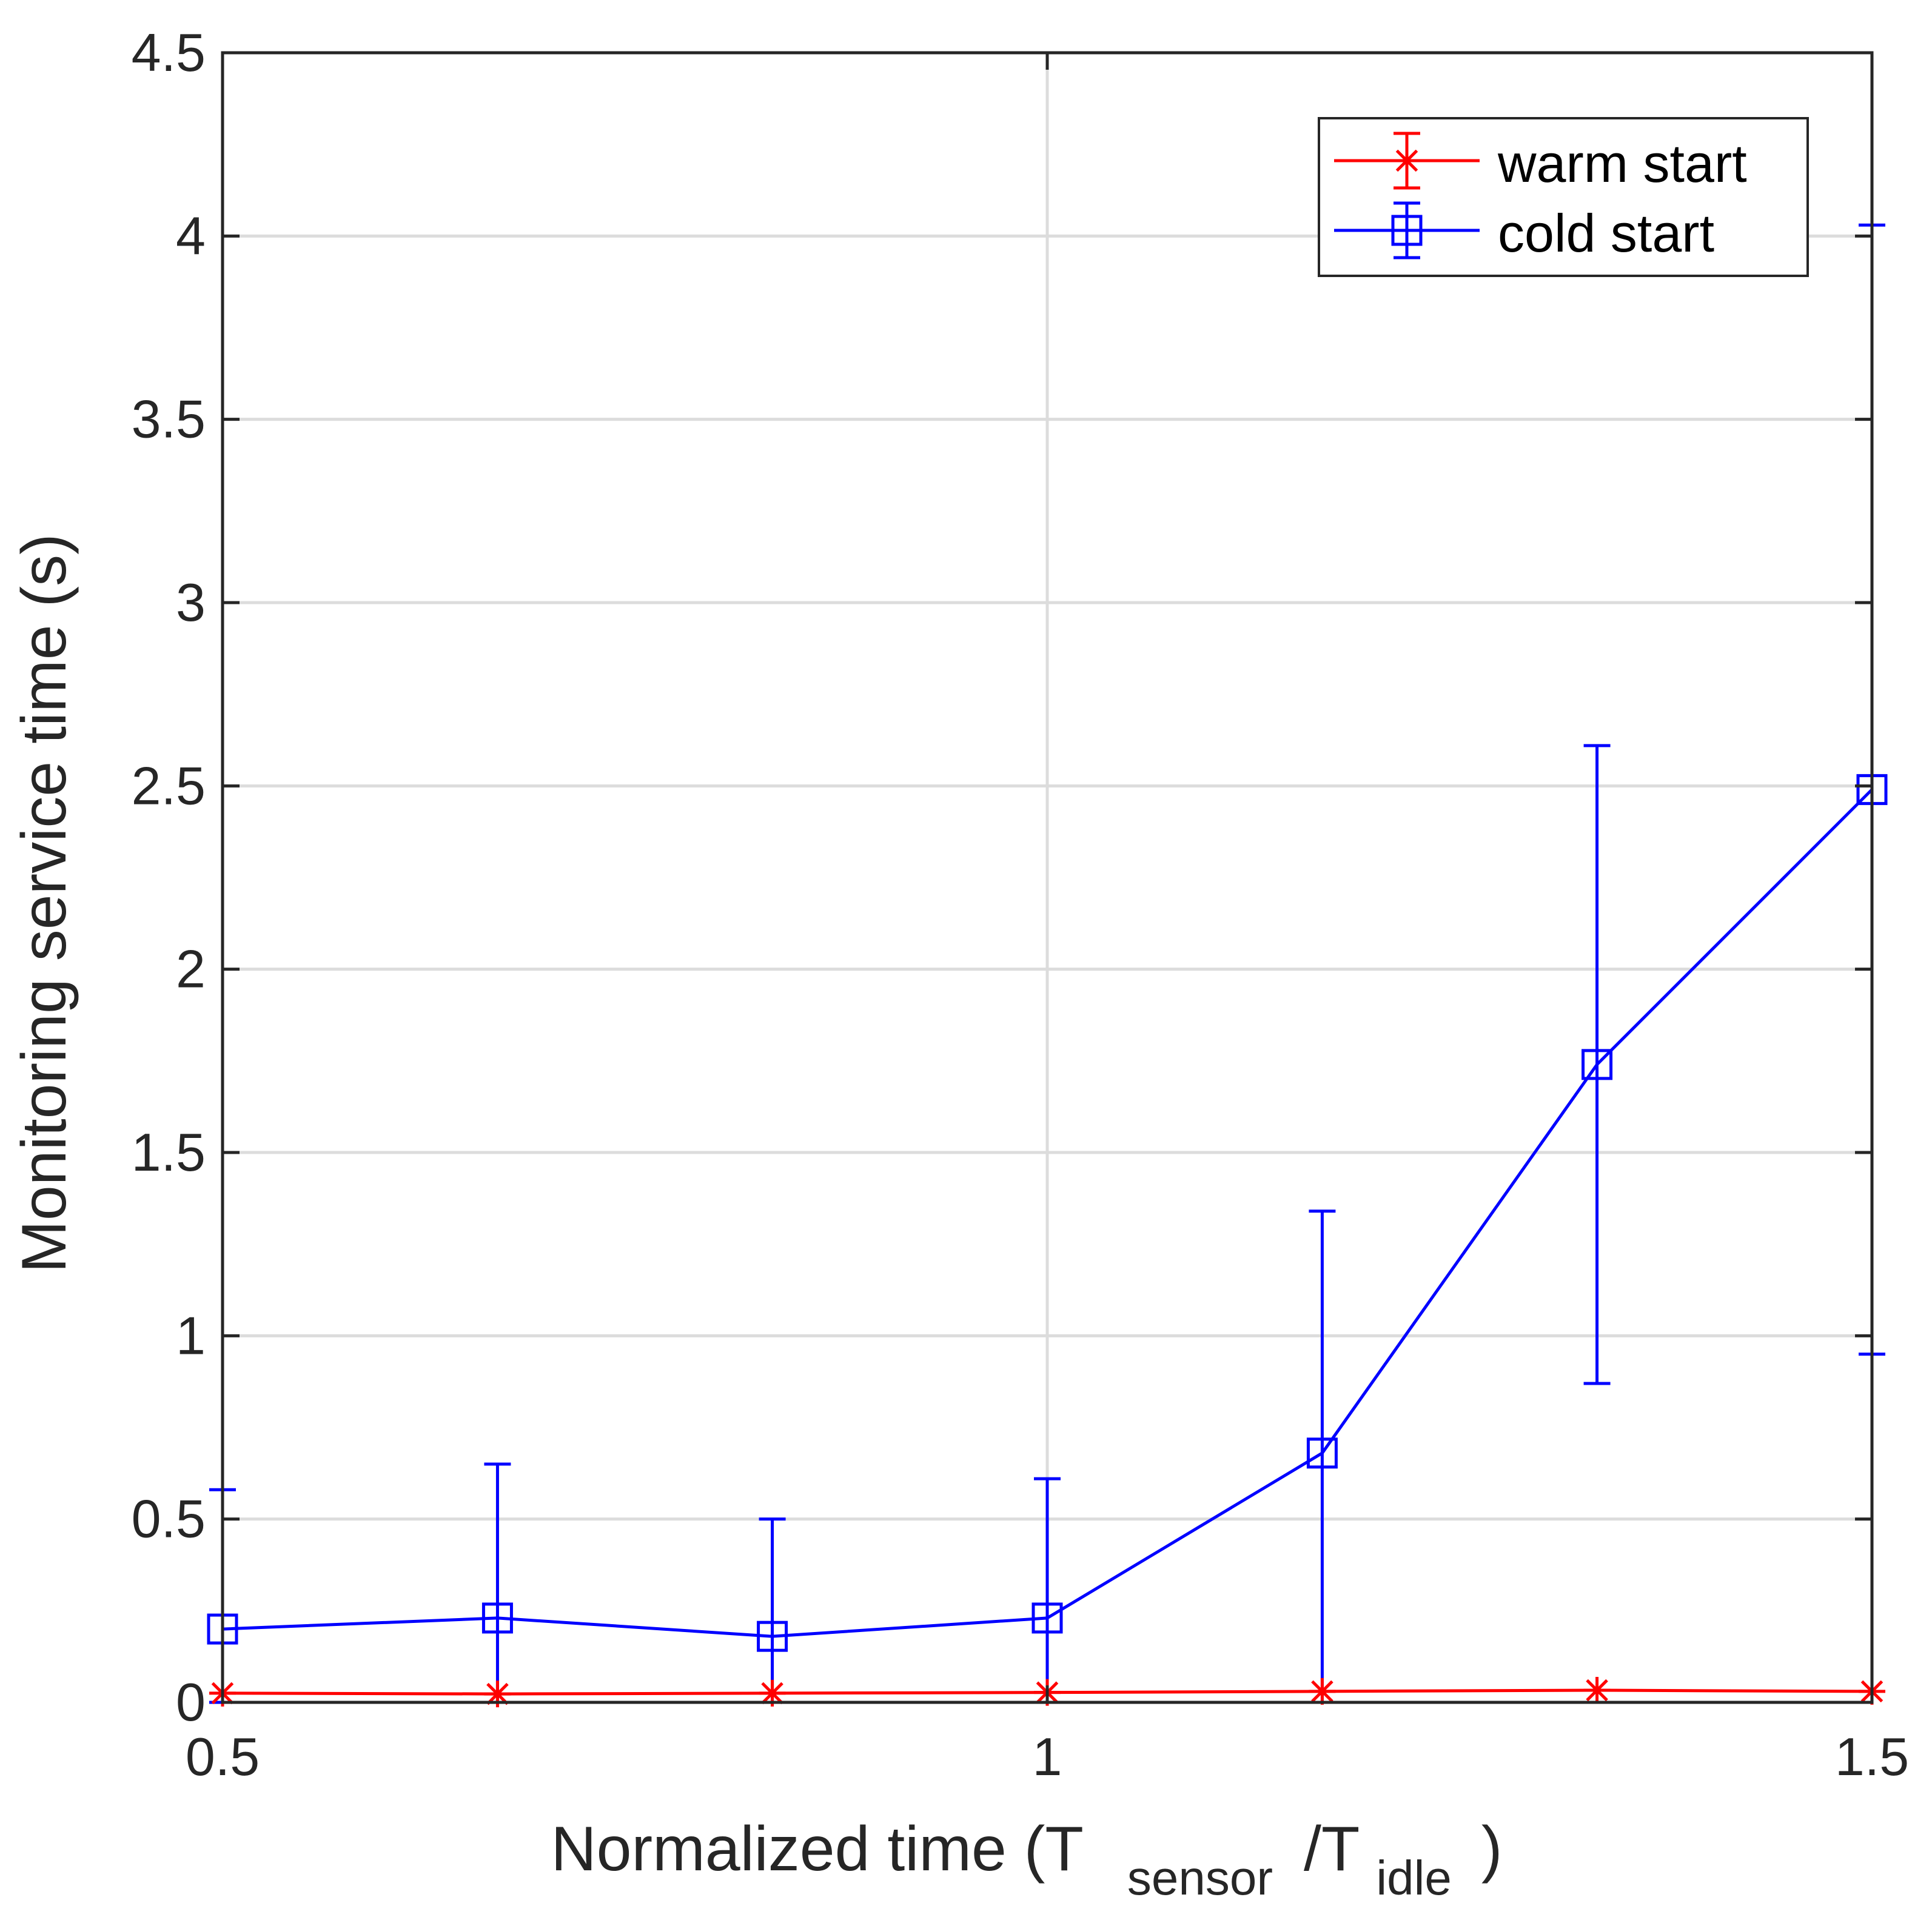  Describe the element at coordinates (1331, 1849) in the screenshot. I see `x-axis-title-mid: /T` at that location.